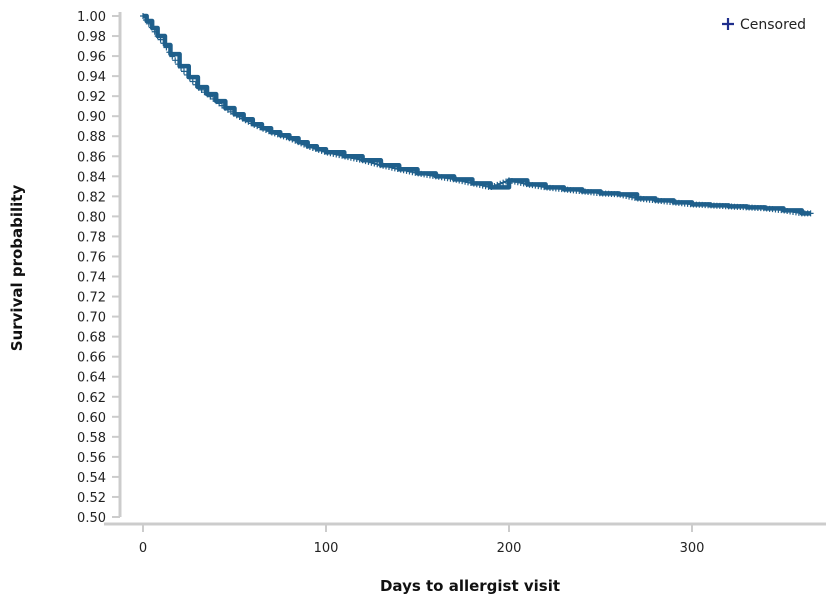 The height and width of the screenshot is (602, 826). I want to click on y-tick-label: 1.00, so click(91, 17).